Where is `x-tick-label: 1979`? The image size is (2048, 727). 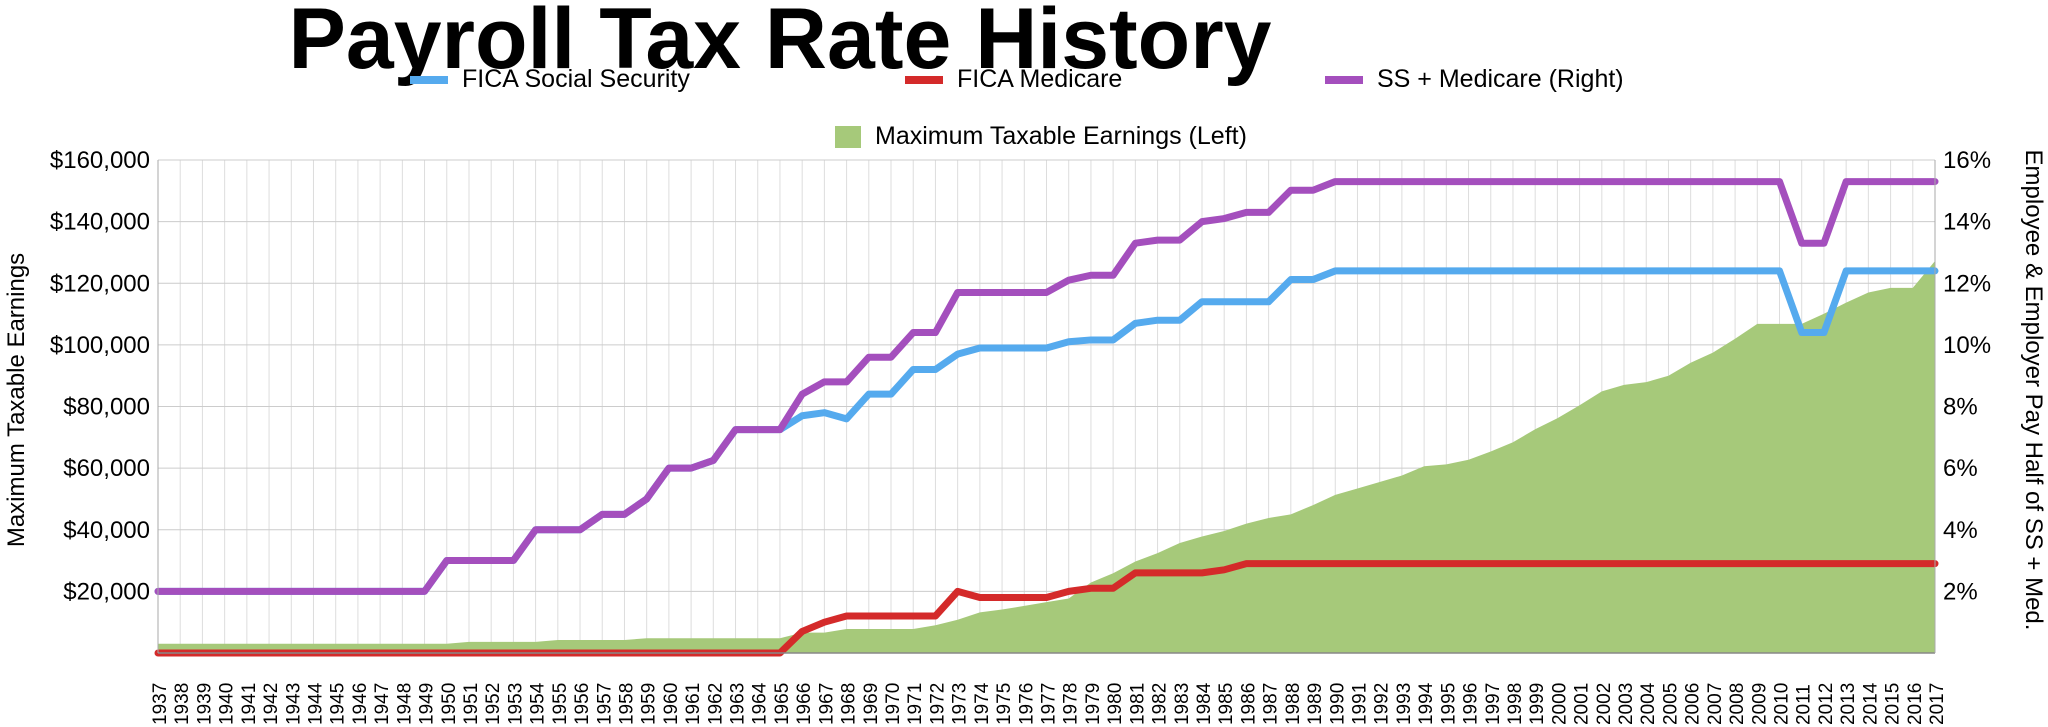 x-tick-label: 1979 is located at coordinates (1093, 704).